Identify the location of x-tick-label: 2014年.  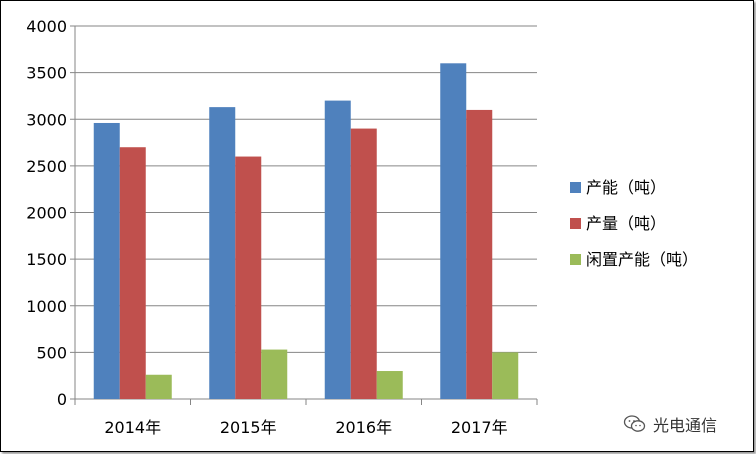
(132, 427).